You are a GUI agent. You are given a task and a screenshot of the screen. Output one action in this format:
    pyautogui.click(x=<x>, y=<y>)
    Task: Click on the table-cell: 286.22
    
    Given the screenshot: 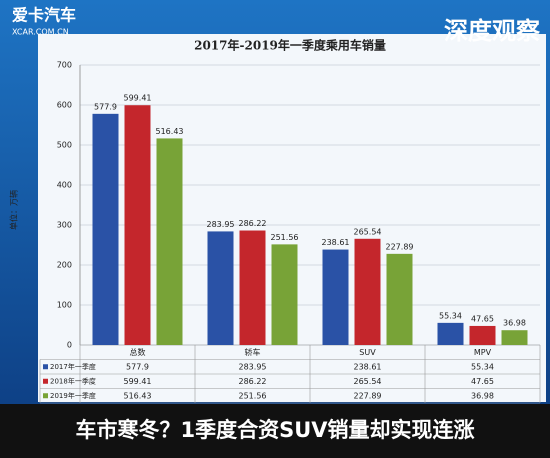 What is the action you would take?
    pyautogui.click(x=253, y=381)
    